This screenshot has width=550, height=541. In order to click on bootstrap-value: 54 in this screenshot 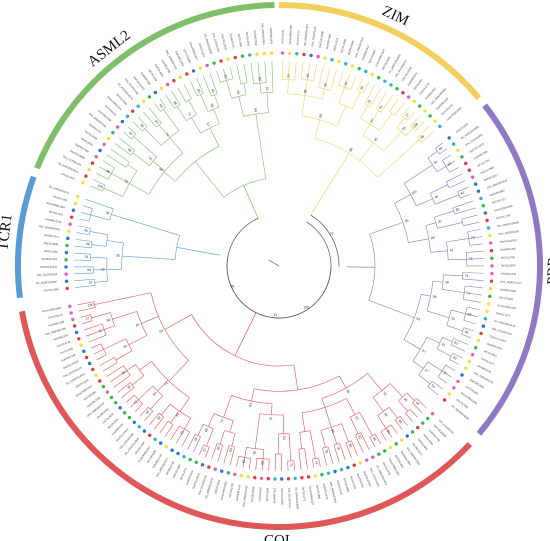, I will do `click(89, 270)`.